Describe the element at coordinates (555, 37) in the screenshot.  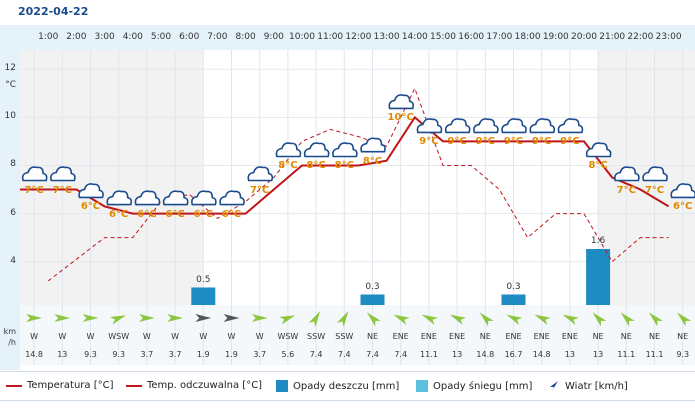
I see `hour-label: 19:00` at that location.